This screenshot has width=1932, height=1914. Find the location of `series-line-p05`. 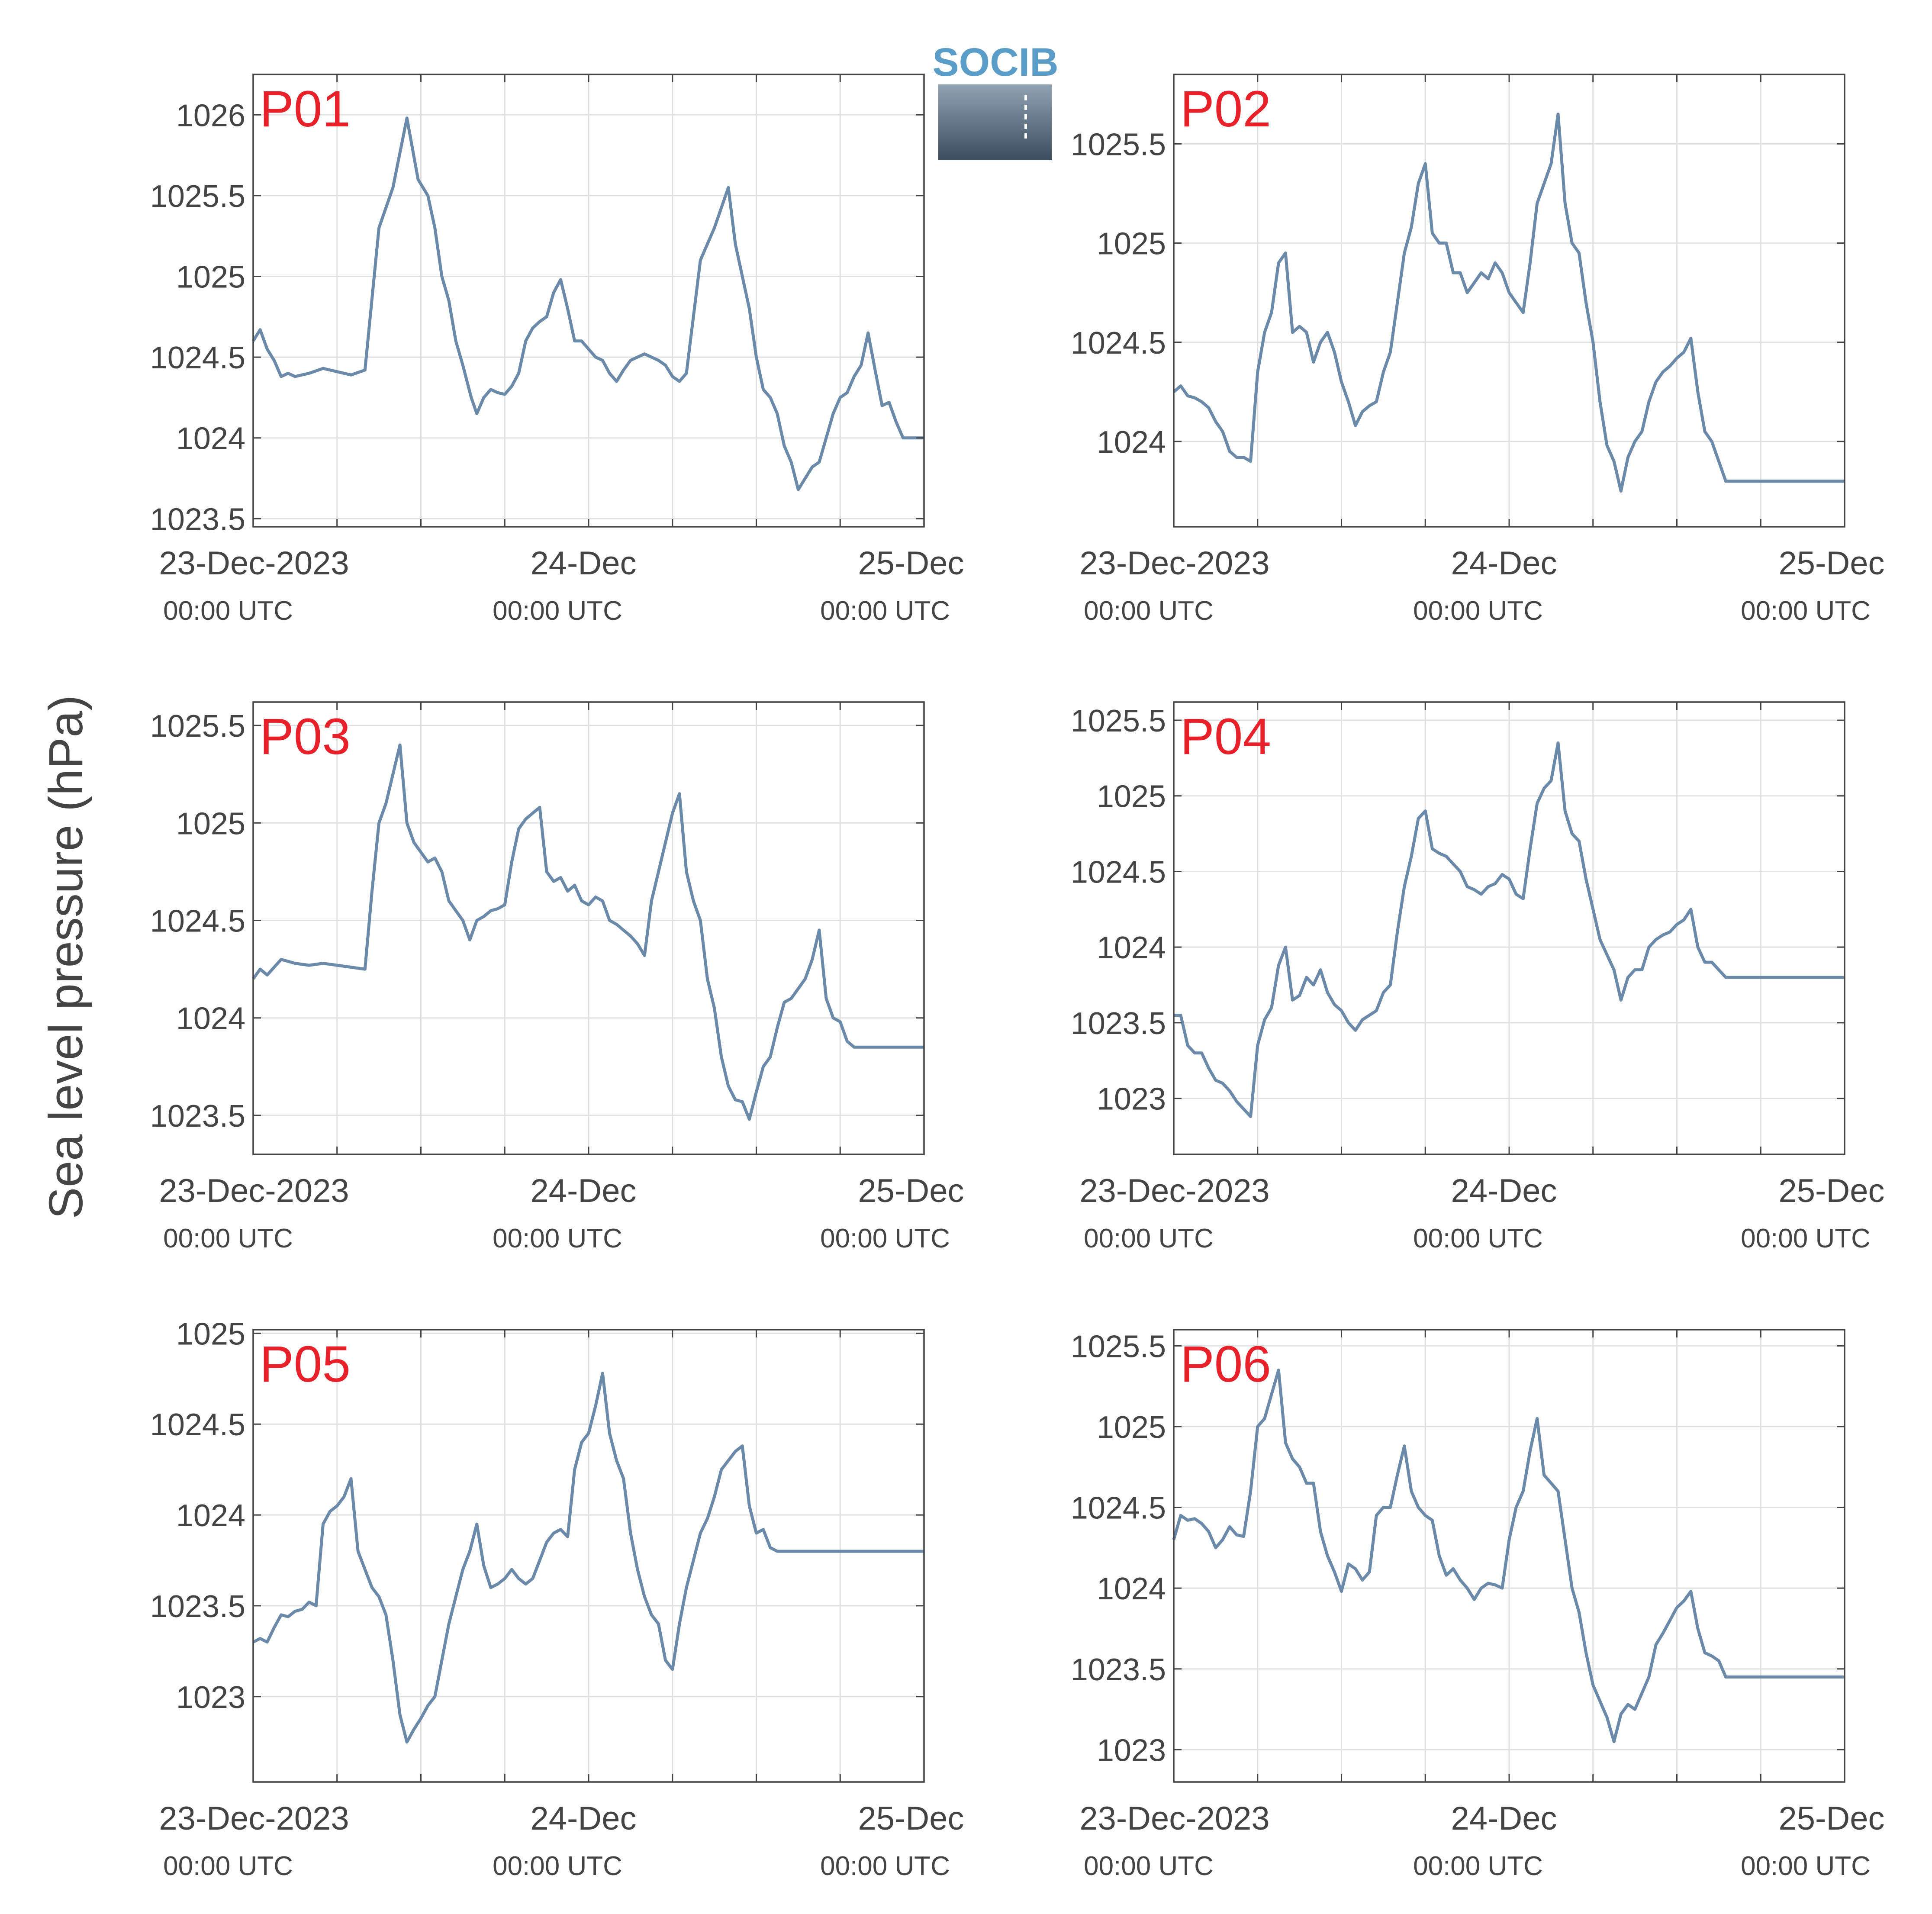

series-line-p05 is located at coordinates (588, 1558).